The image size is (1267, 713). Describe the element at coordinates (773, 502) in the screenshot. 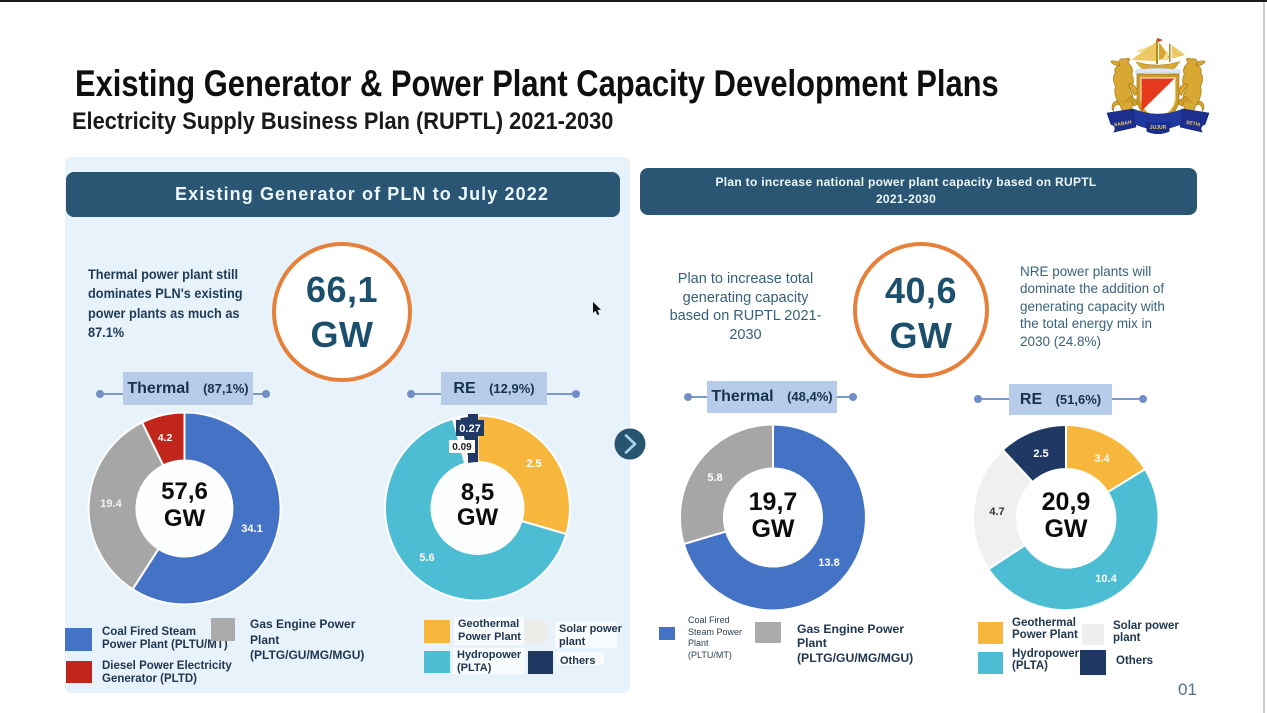

I see `svg-text: 19,7` at that location.